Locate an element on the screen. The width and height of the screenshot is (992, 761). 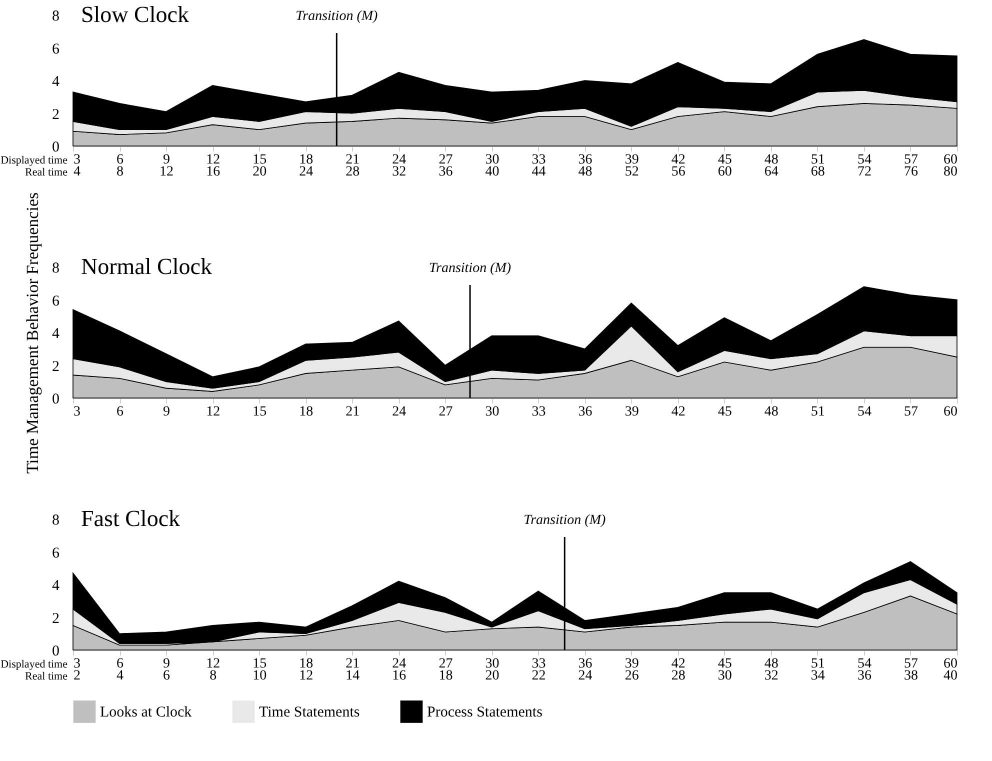
x2-tick-label: 38 is located at coordinates (911, 676).